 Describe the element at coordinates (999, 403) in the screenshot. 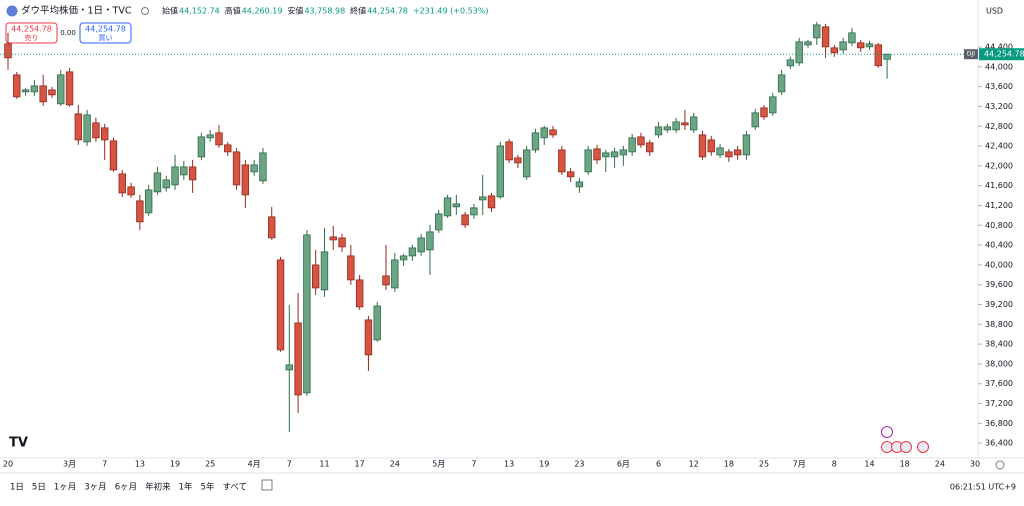

I see `y-tick-label: 37,200` at that location.